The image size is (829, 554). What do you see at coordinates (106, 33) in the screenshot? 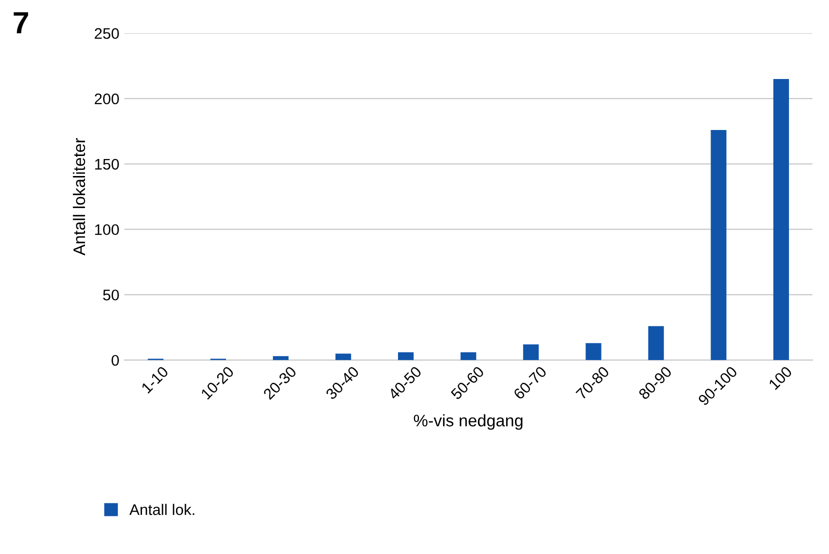
I see `y-tick-label: 250` at bounding box center [106, 33].